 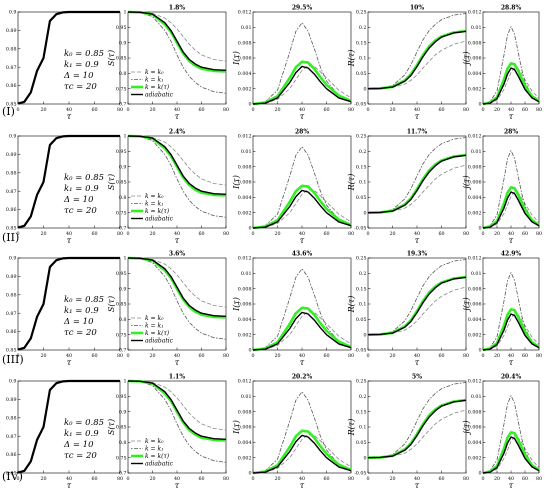 I want to click on percent-title: 11.7%, so click(x=417, y=132).